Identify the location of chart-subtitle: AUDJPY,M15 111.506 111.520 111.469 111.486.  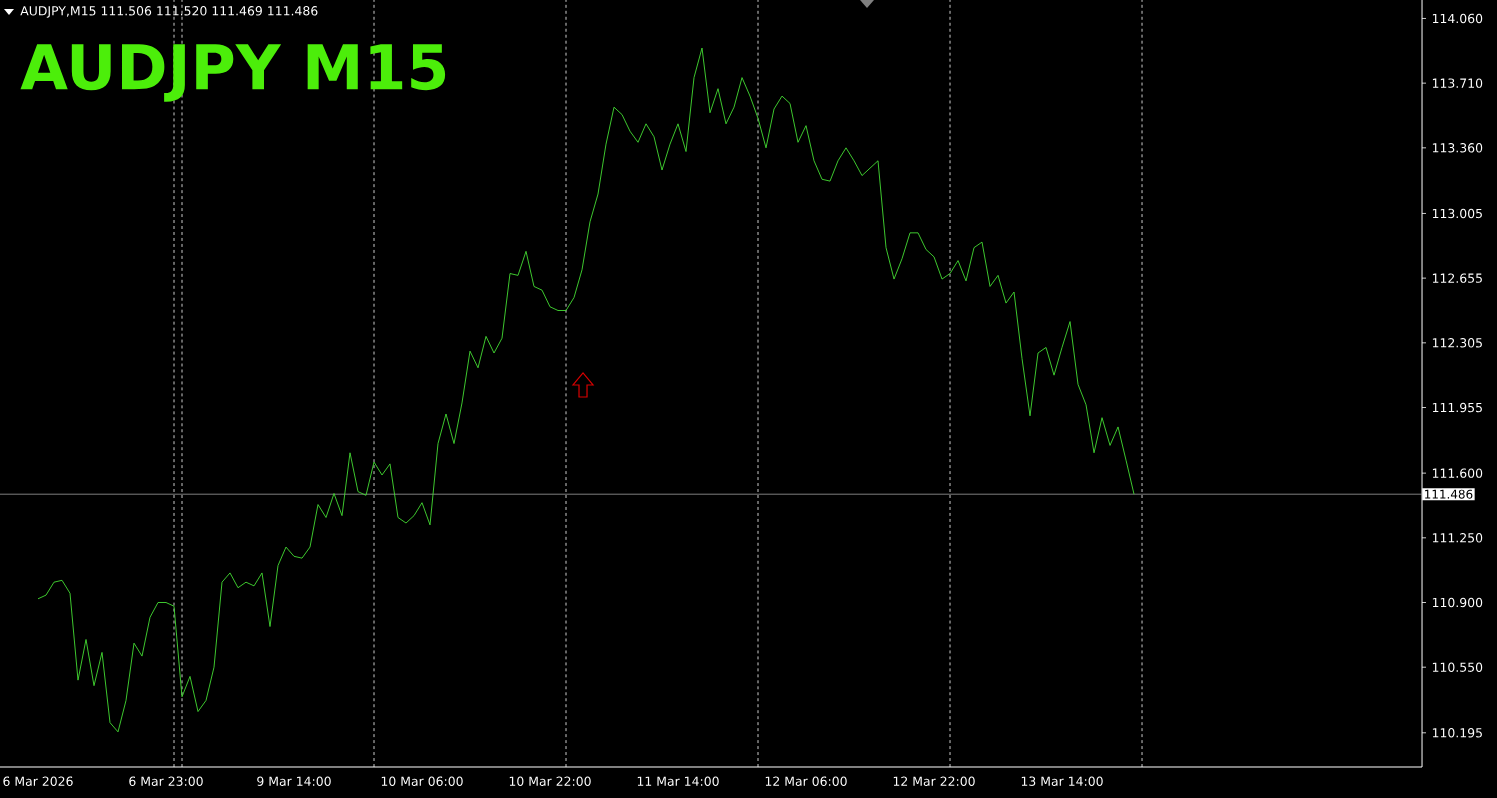
(169, 12).